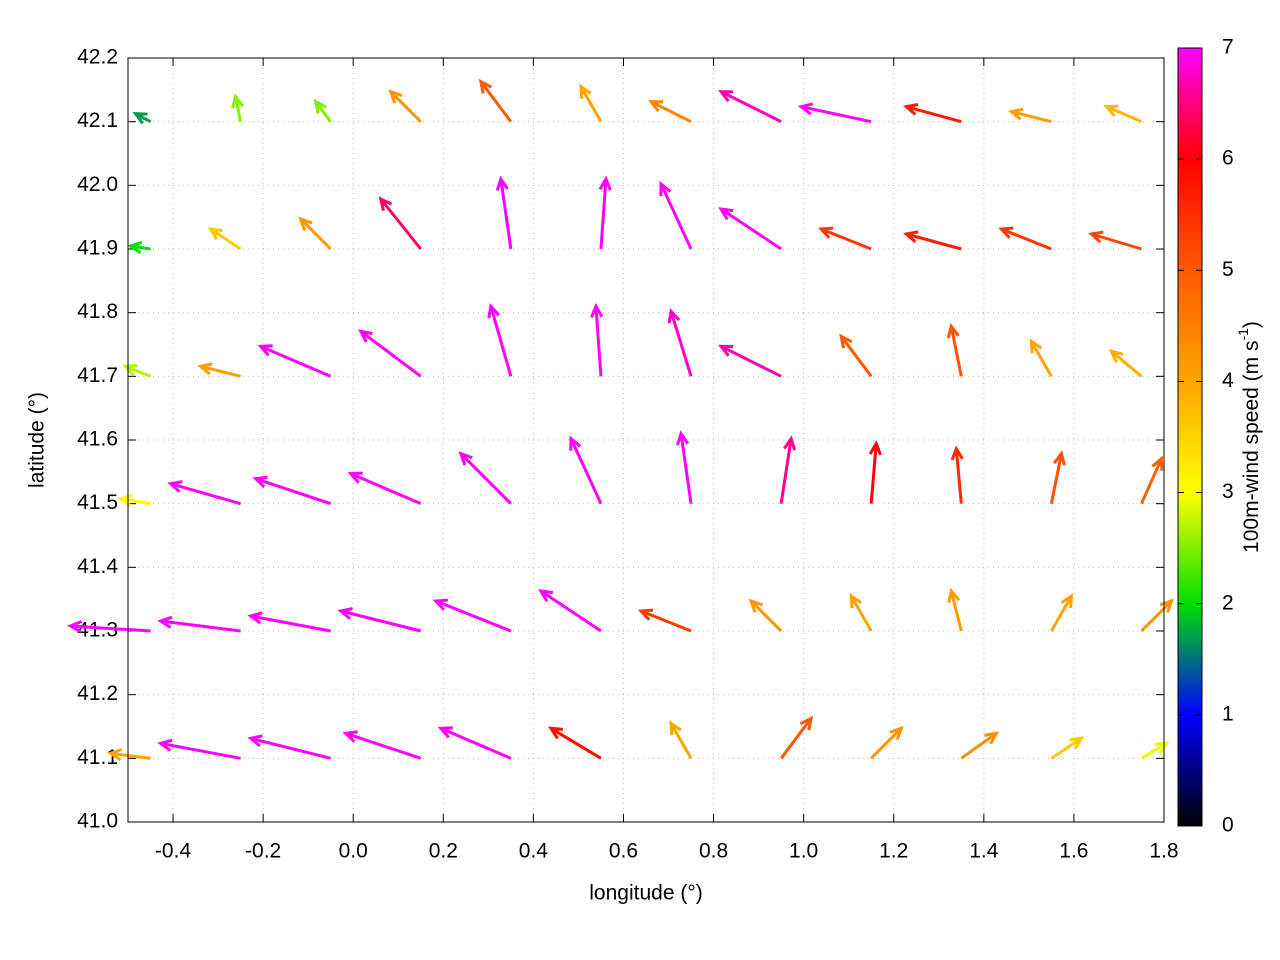 The height and width of the screenshot is (960, 1280). Describe the element at coordinates (443, 851) in the screenshot. I see `x-tick-label: 0.2` at that location.